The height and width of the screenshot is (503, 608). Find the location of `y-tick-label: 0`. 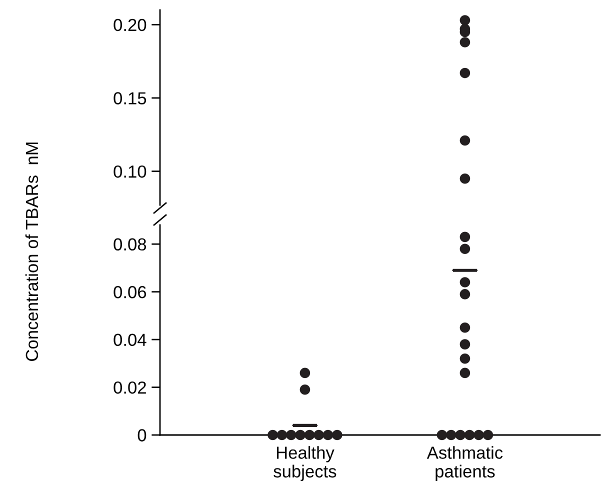

y-tick-label: 0 is located at coordinates (142, 435).